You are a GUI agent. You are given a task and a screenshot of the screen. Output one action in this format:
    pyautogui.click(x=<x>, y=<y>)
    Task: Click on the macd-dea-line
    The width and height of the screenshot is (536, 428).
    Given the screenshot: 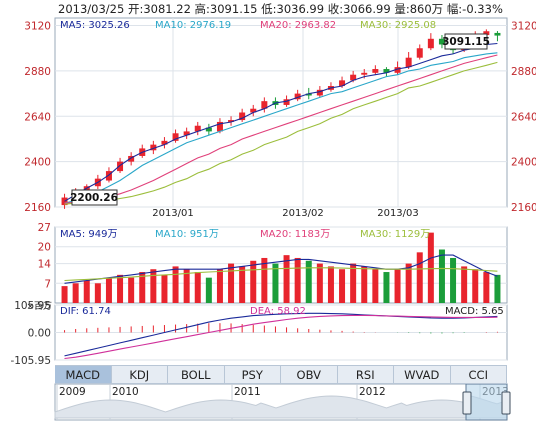 What is the action you would take?
    pyautogui.click(x=281, y=337)
    